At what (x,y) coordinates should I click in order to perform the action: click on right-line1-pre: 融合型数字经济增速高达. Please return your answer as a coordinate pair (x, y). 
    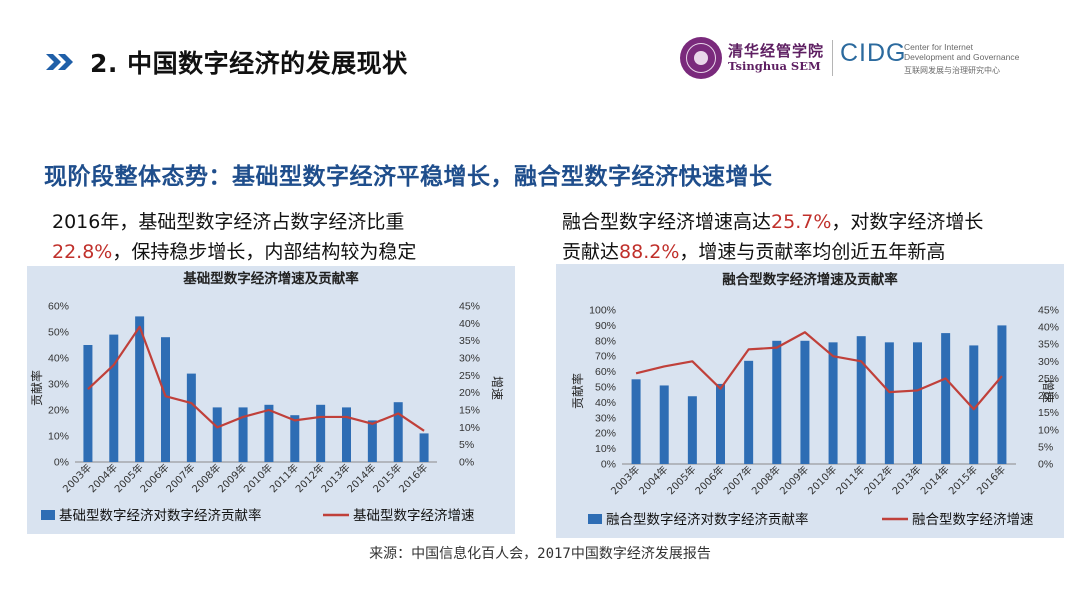
    Looking at the image, I should click on (667, 222).